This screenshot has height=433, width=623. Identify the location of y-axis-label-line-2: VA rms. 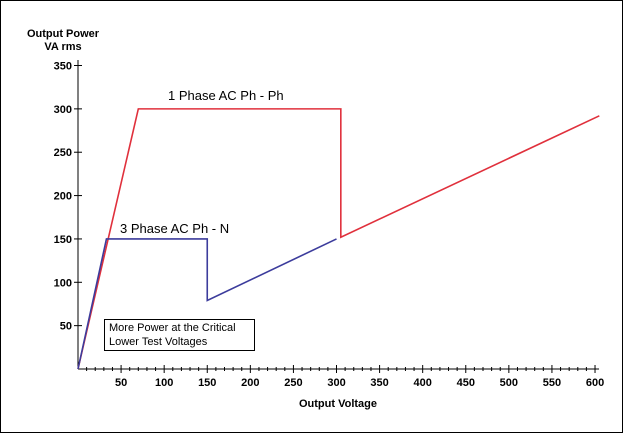
(62, 47).